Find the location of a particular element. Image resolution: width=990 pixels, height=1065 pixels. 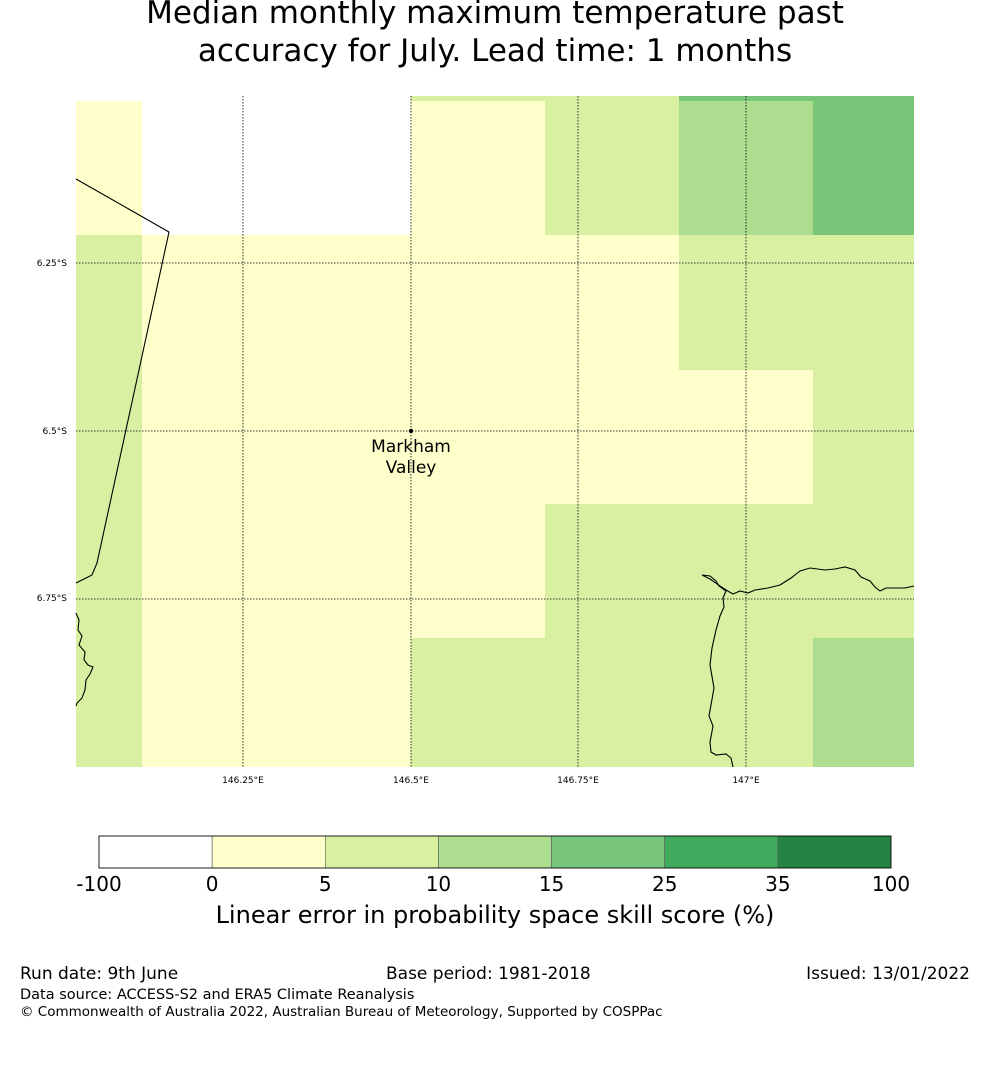

place-label-line-2: Valley is located at coordinates (411, 468).